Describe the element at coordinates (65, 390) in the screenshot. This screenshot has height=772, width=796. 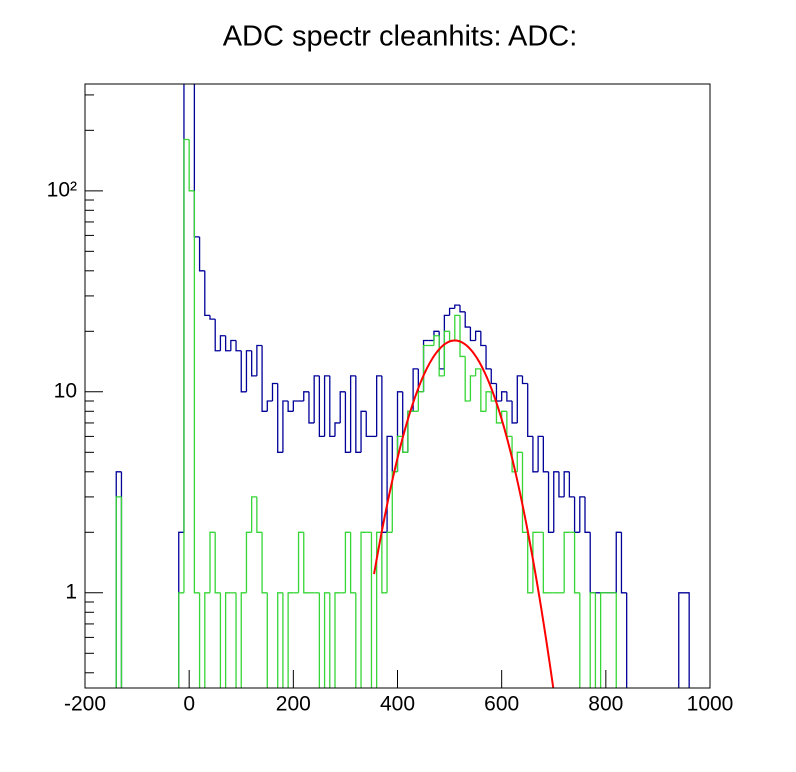
I see `y-tick-label: 10` at that location.